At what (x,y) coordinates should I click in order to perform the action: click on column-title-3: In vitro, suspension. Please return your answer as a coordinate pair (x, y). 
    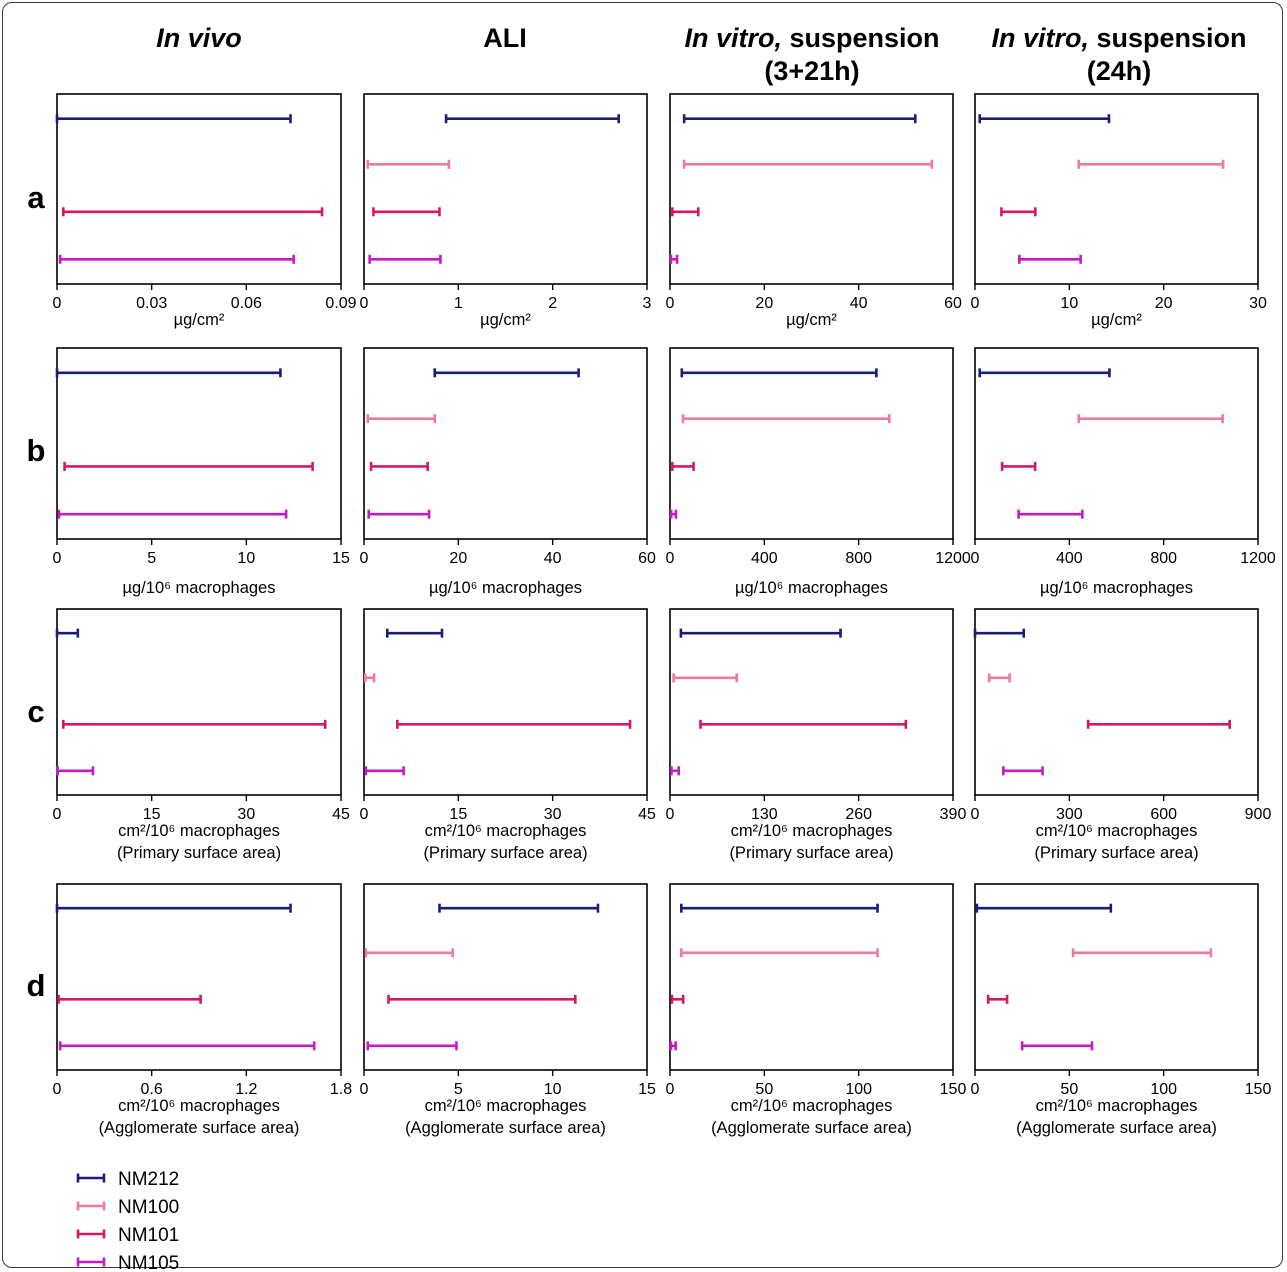
    Looking at the image, I should click on (811, 38).